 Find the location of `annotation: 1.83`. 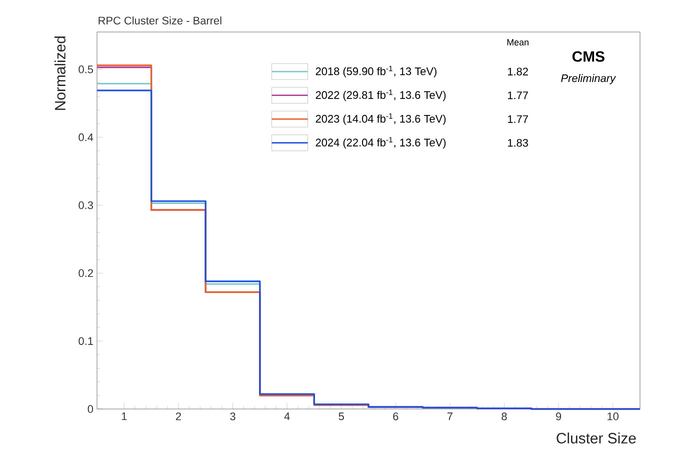

annotation: 1.83 is located at coordinates (518, 142).